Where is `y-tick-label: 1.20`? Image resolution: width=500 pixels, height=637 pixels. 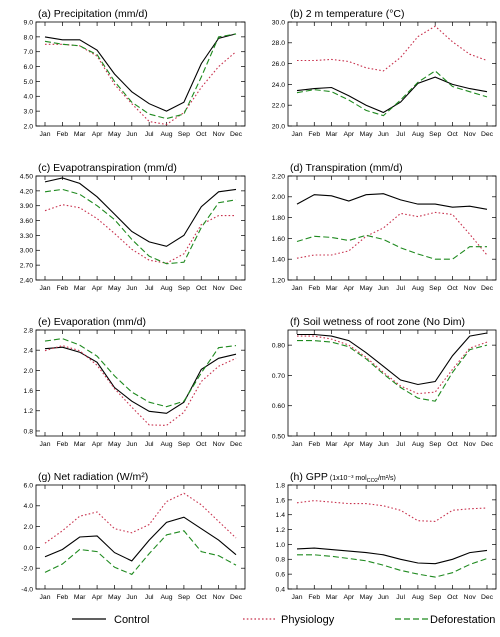 y-tick-label: 1.20 is located at coordinates (278, 280).